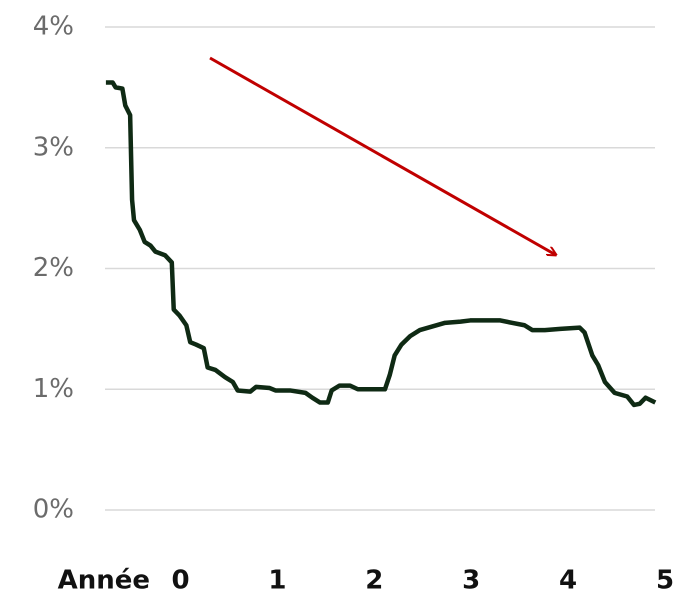  What do you see at coordinates (53, 510) in the screenshot?
I see `y-tick-label: 0%` at bounding box center [53, 510].